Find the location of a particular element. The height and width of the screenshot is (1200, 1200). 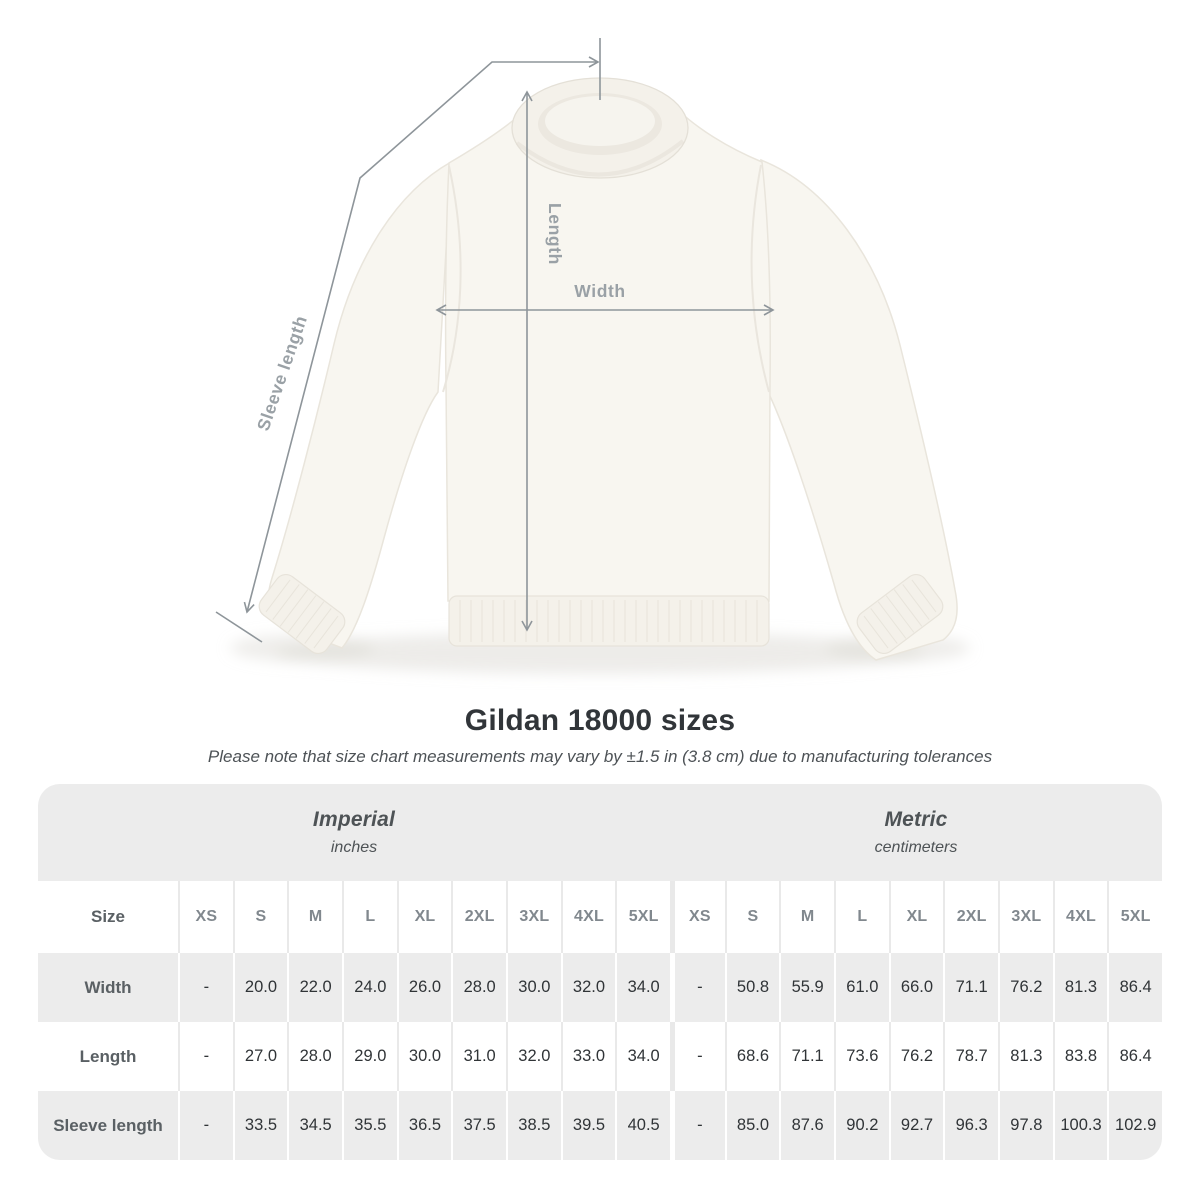

value-cell: 100.3 is located at coordinates (1080, 1125).